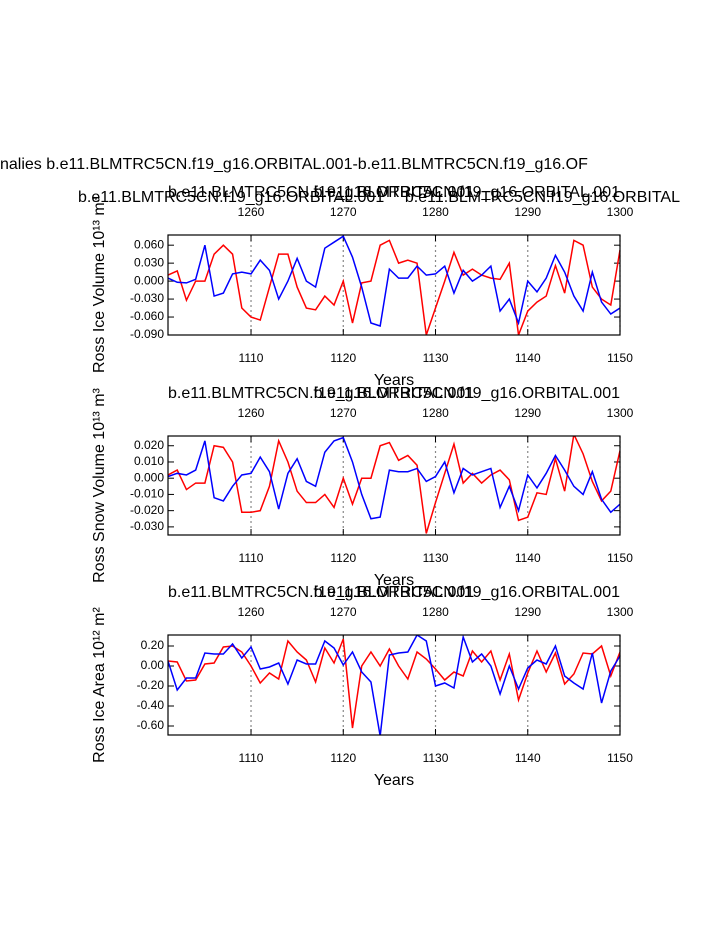 The height and width of the screenshot is (935, 723). What do you see at coordinates (151, 685) in the screenshot?
I see `y-tick-label: -0.20` at bounding box center [151, 685].